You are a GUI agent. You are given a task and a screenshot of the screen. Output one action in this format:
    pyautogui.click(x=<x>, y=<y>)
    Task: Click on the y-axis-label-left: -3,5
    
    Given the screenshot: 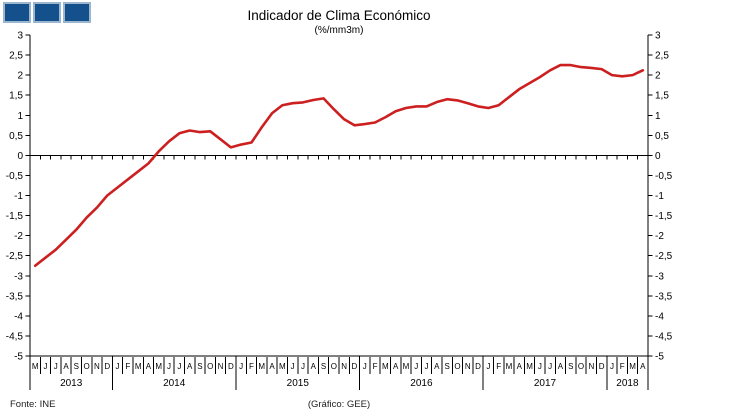 What is the action you would take?
    pyautogui.click(x=15, y=296)
    